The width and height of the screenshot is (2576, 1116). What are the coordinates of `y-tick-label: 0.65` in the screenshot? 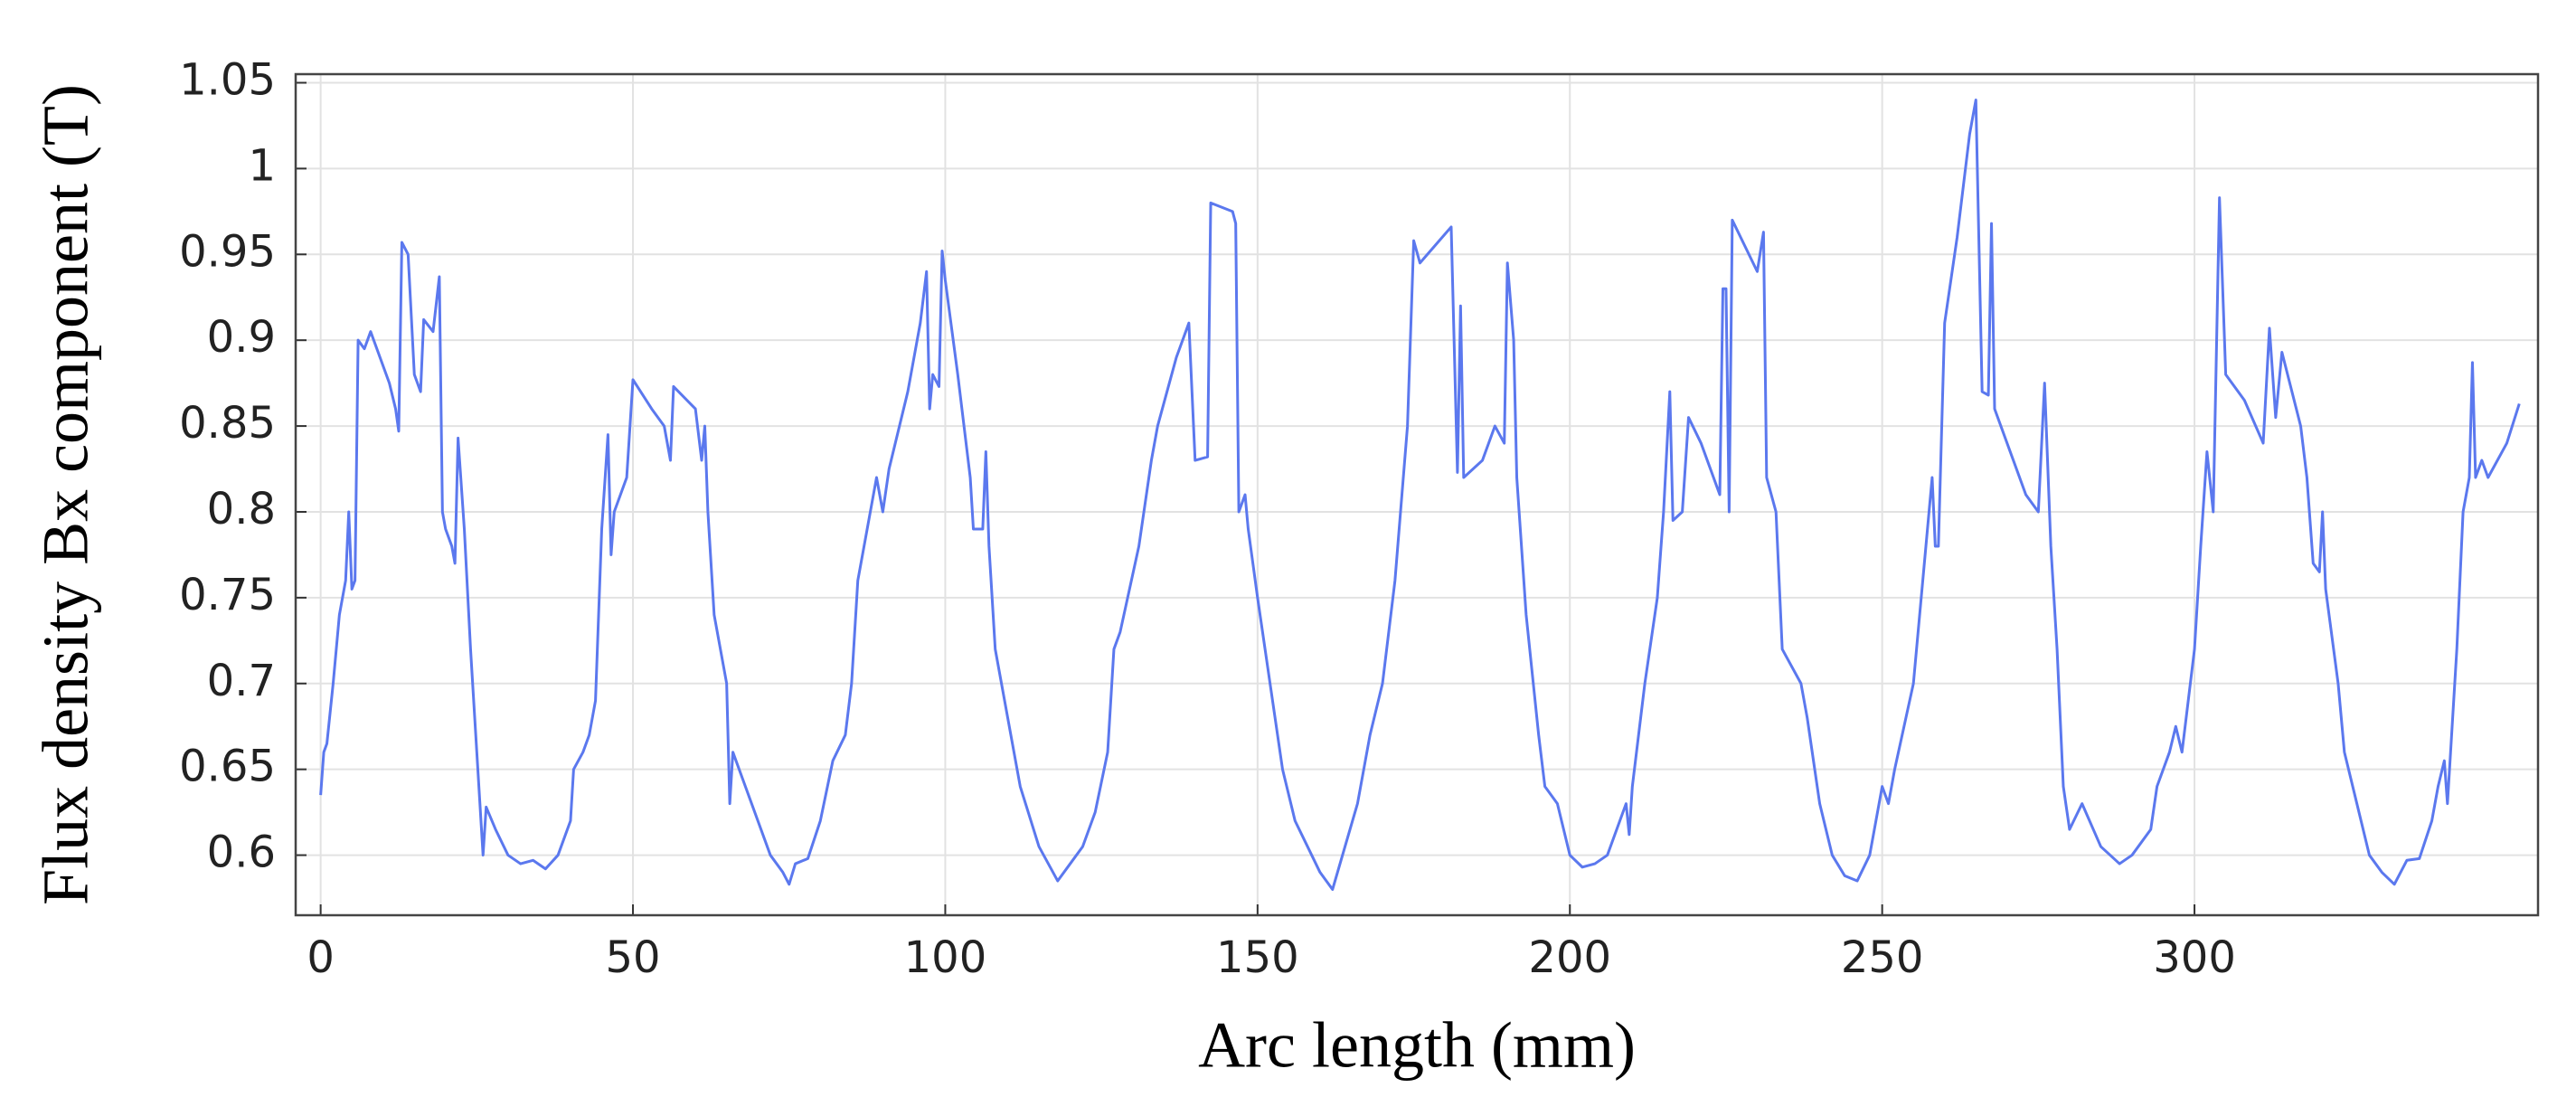 It's located at (228, 767).